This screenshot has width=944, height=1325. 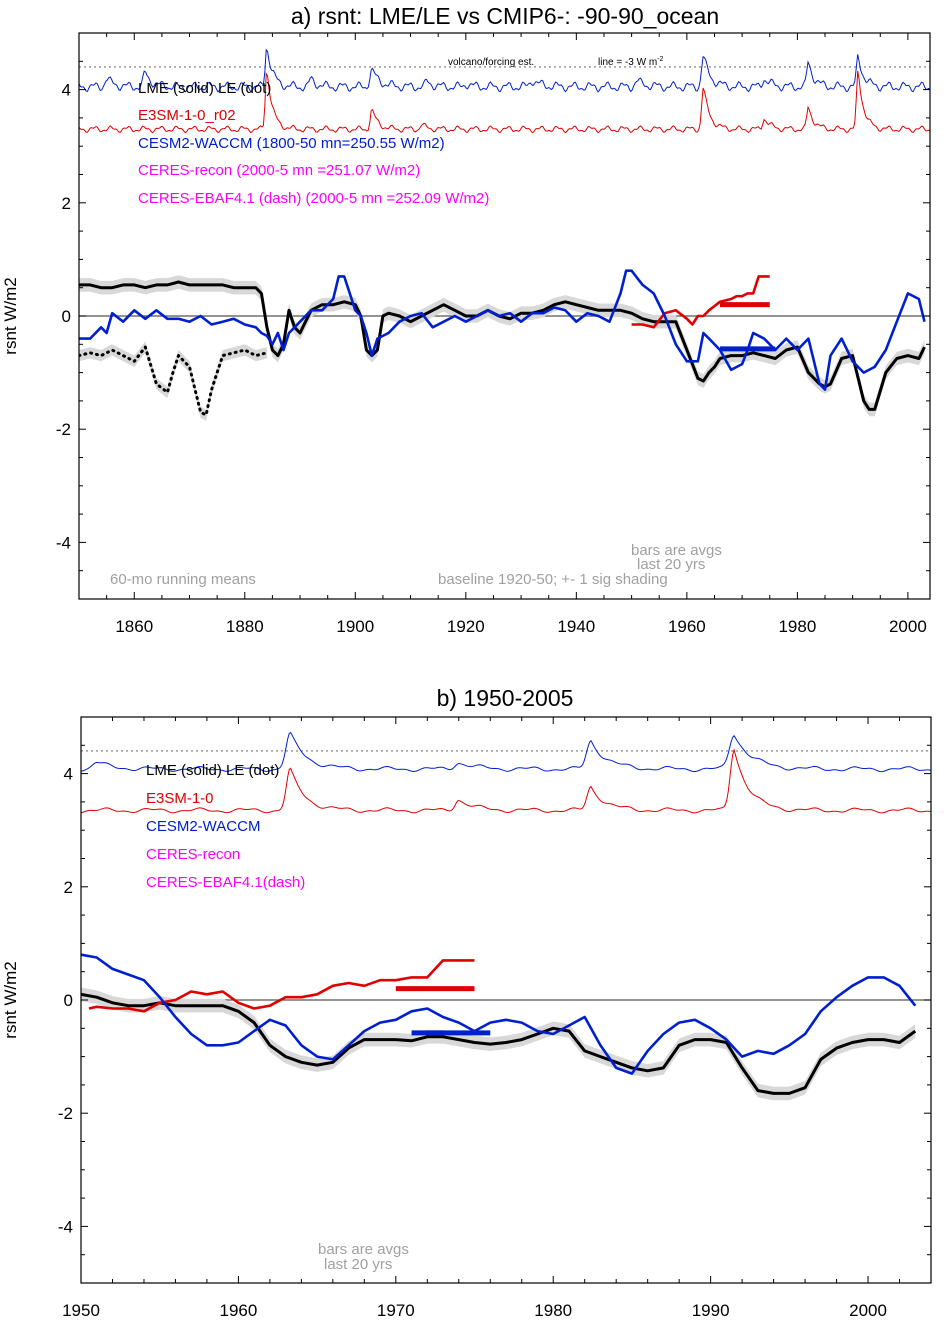 I want to click on x-tick-label: 1970, so click(x=396, y=1310).